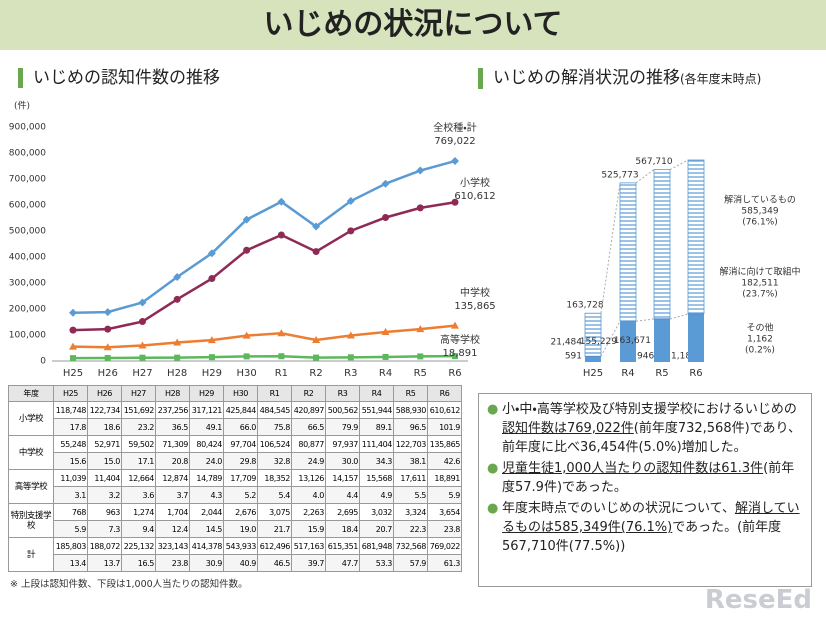 The width and height of the screenshot is (826, 619). I want to click on count-cell: 122,734, so click(104, 410).